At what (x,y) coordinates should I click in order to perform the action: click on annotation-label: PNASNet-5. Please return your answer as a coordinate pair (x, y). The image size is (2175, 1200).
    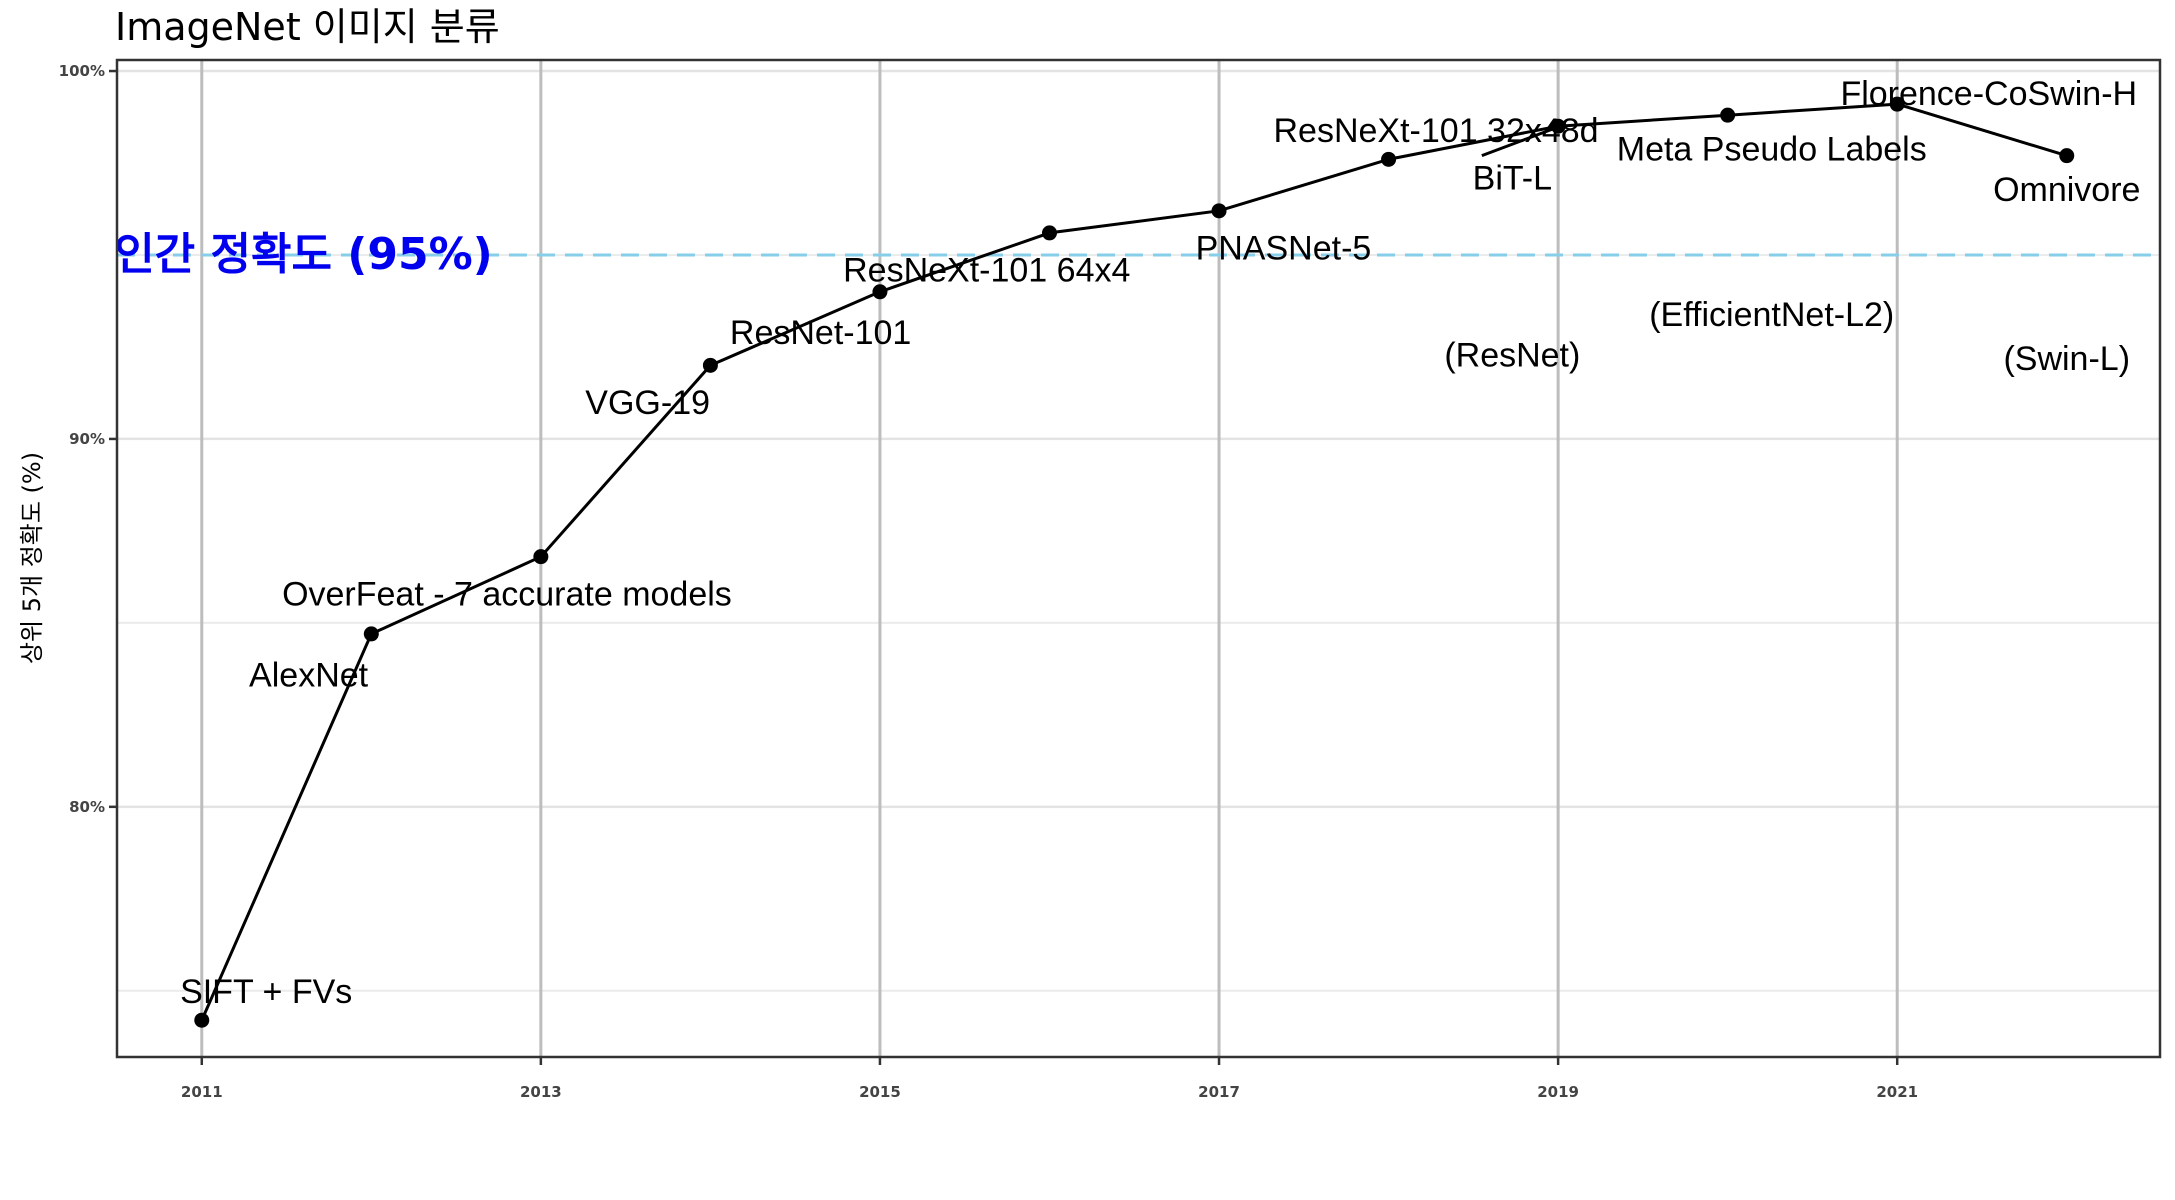
    Looking at the image, I should click on (1284, 249).